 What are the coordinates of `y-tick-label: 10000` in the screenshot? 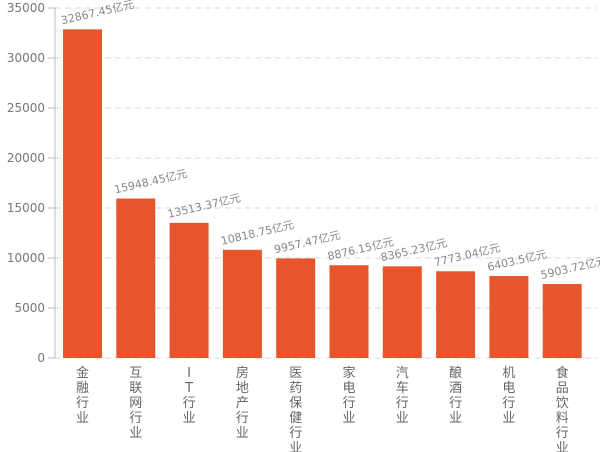 It's located at (26, 258).